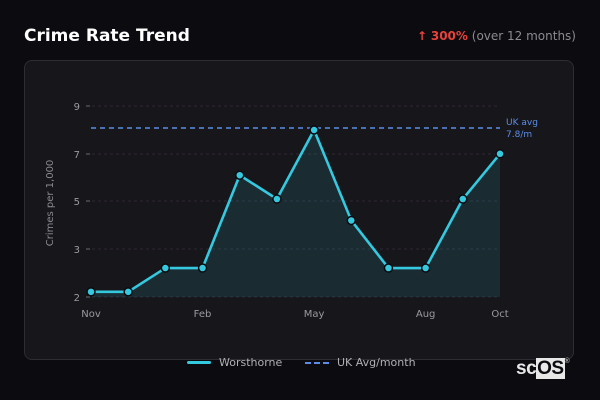 This screenshot has width=600, height=400. Describe the element at coordinates (499, 314) in the screenshot. I see `x-tick-label: Oct` at that location.